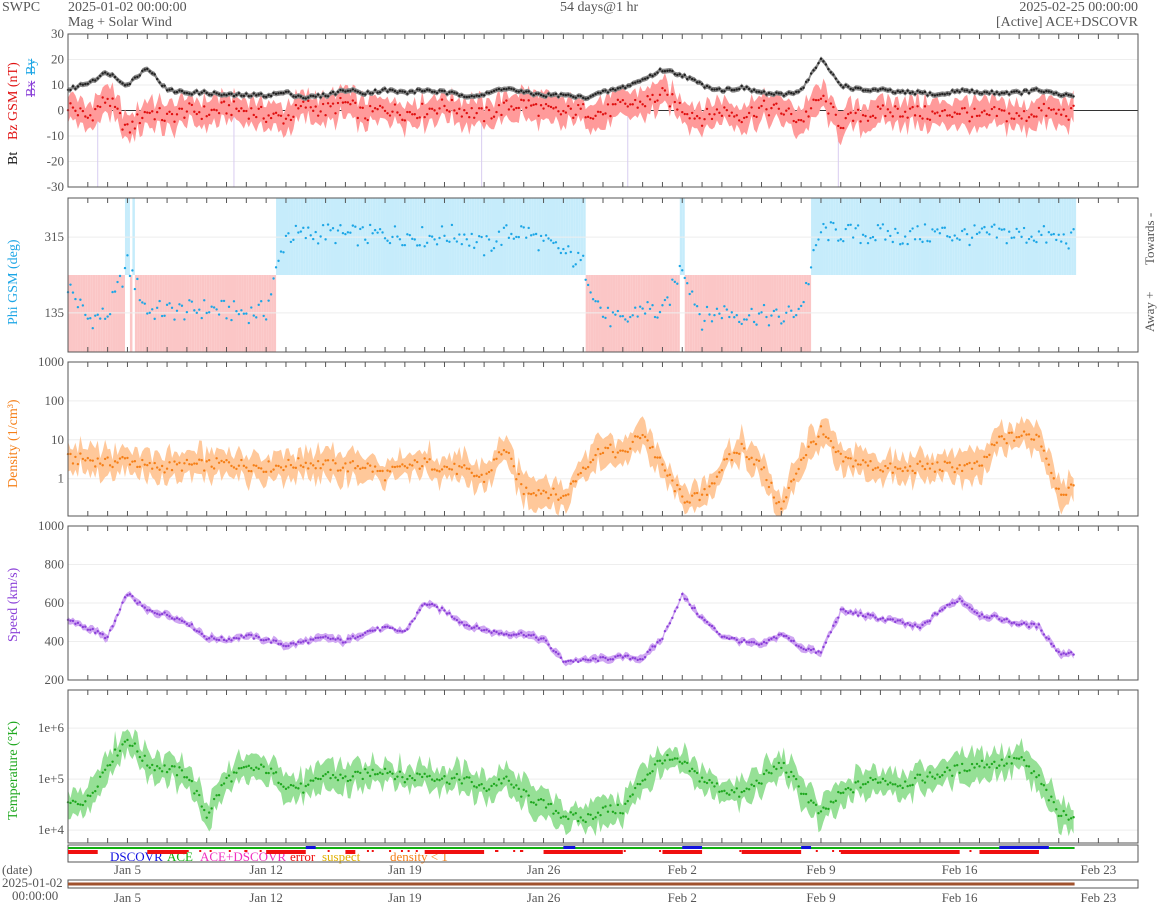 Image resolution: width=1158 pixels, height=905 pixels. Describe the element at coordinates (51, 727) in the screenshot. I see `temperature-ytick-label: 1e+6` at that location.